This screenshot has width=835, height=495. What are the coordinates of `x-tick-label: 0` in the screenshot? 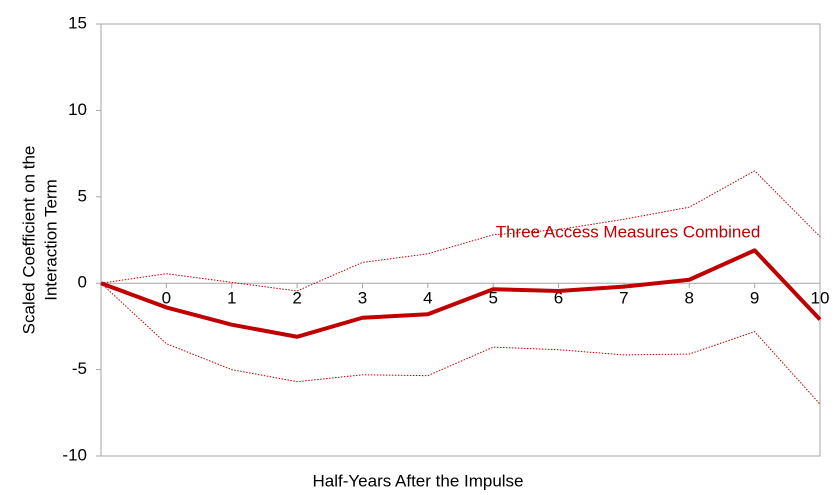 It's located at (166, 298).